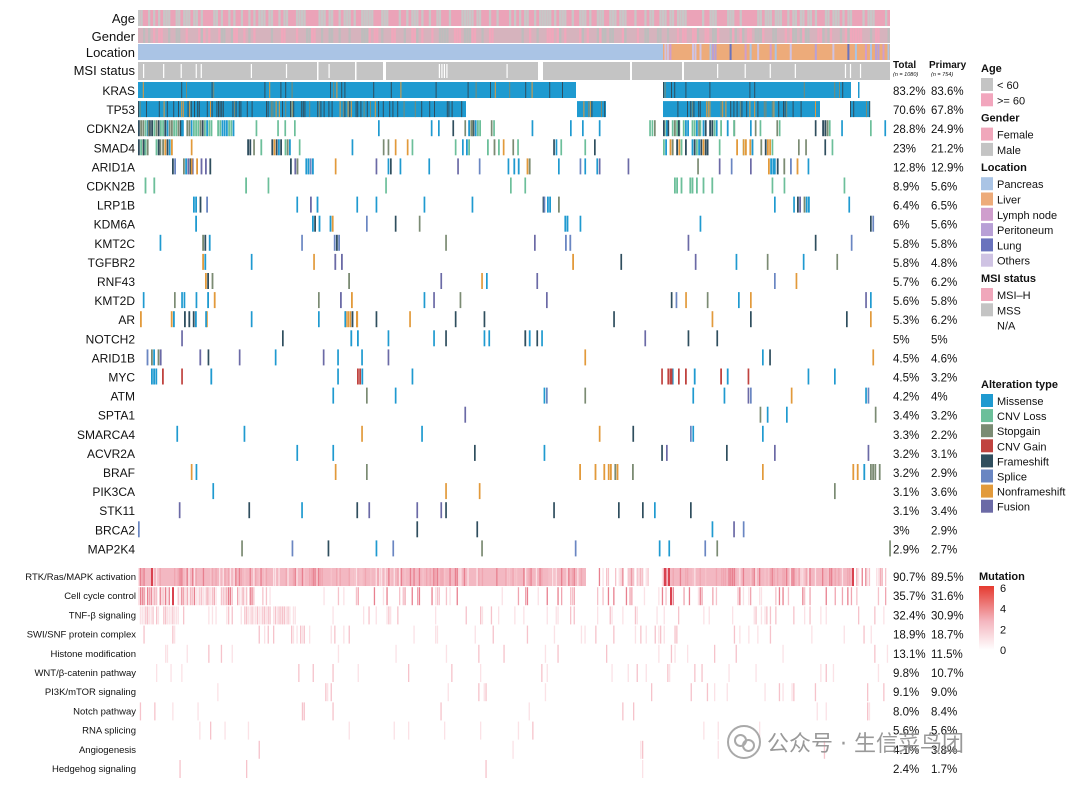  What do you see at coordinates (1012, 478) in the screenshot?
I see `legend-item-label: Splice` at bounding box center [1012, 478].